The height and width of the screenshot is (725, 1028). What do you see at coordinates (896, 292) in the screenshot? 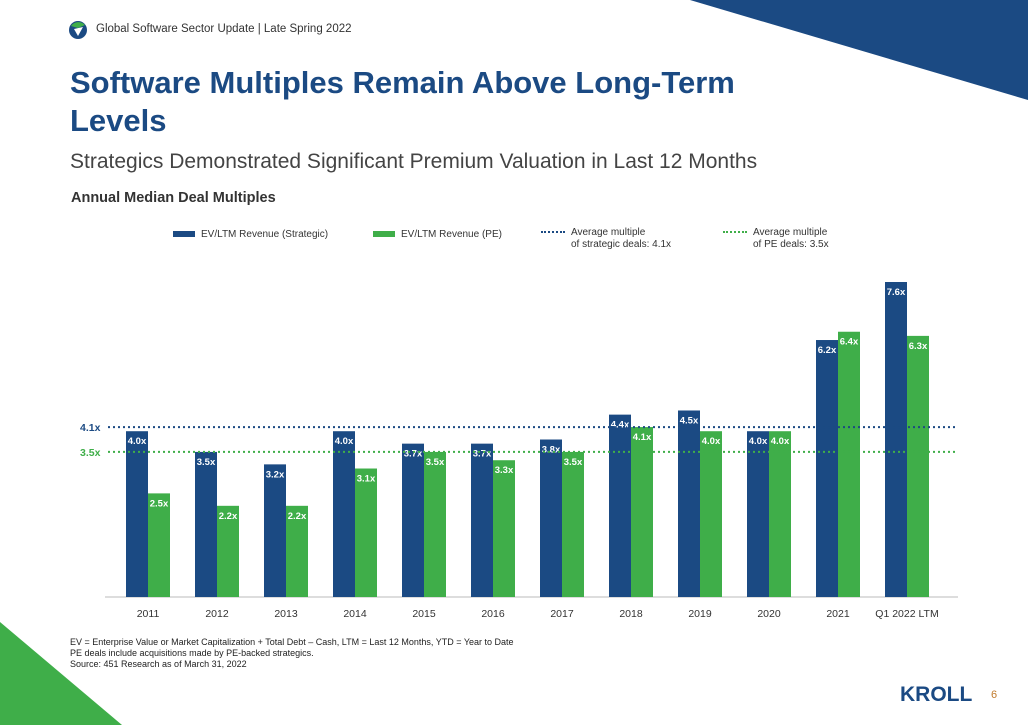
I see `data-label: 7.6x` at bounding box center [896, 292].